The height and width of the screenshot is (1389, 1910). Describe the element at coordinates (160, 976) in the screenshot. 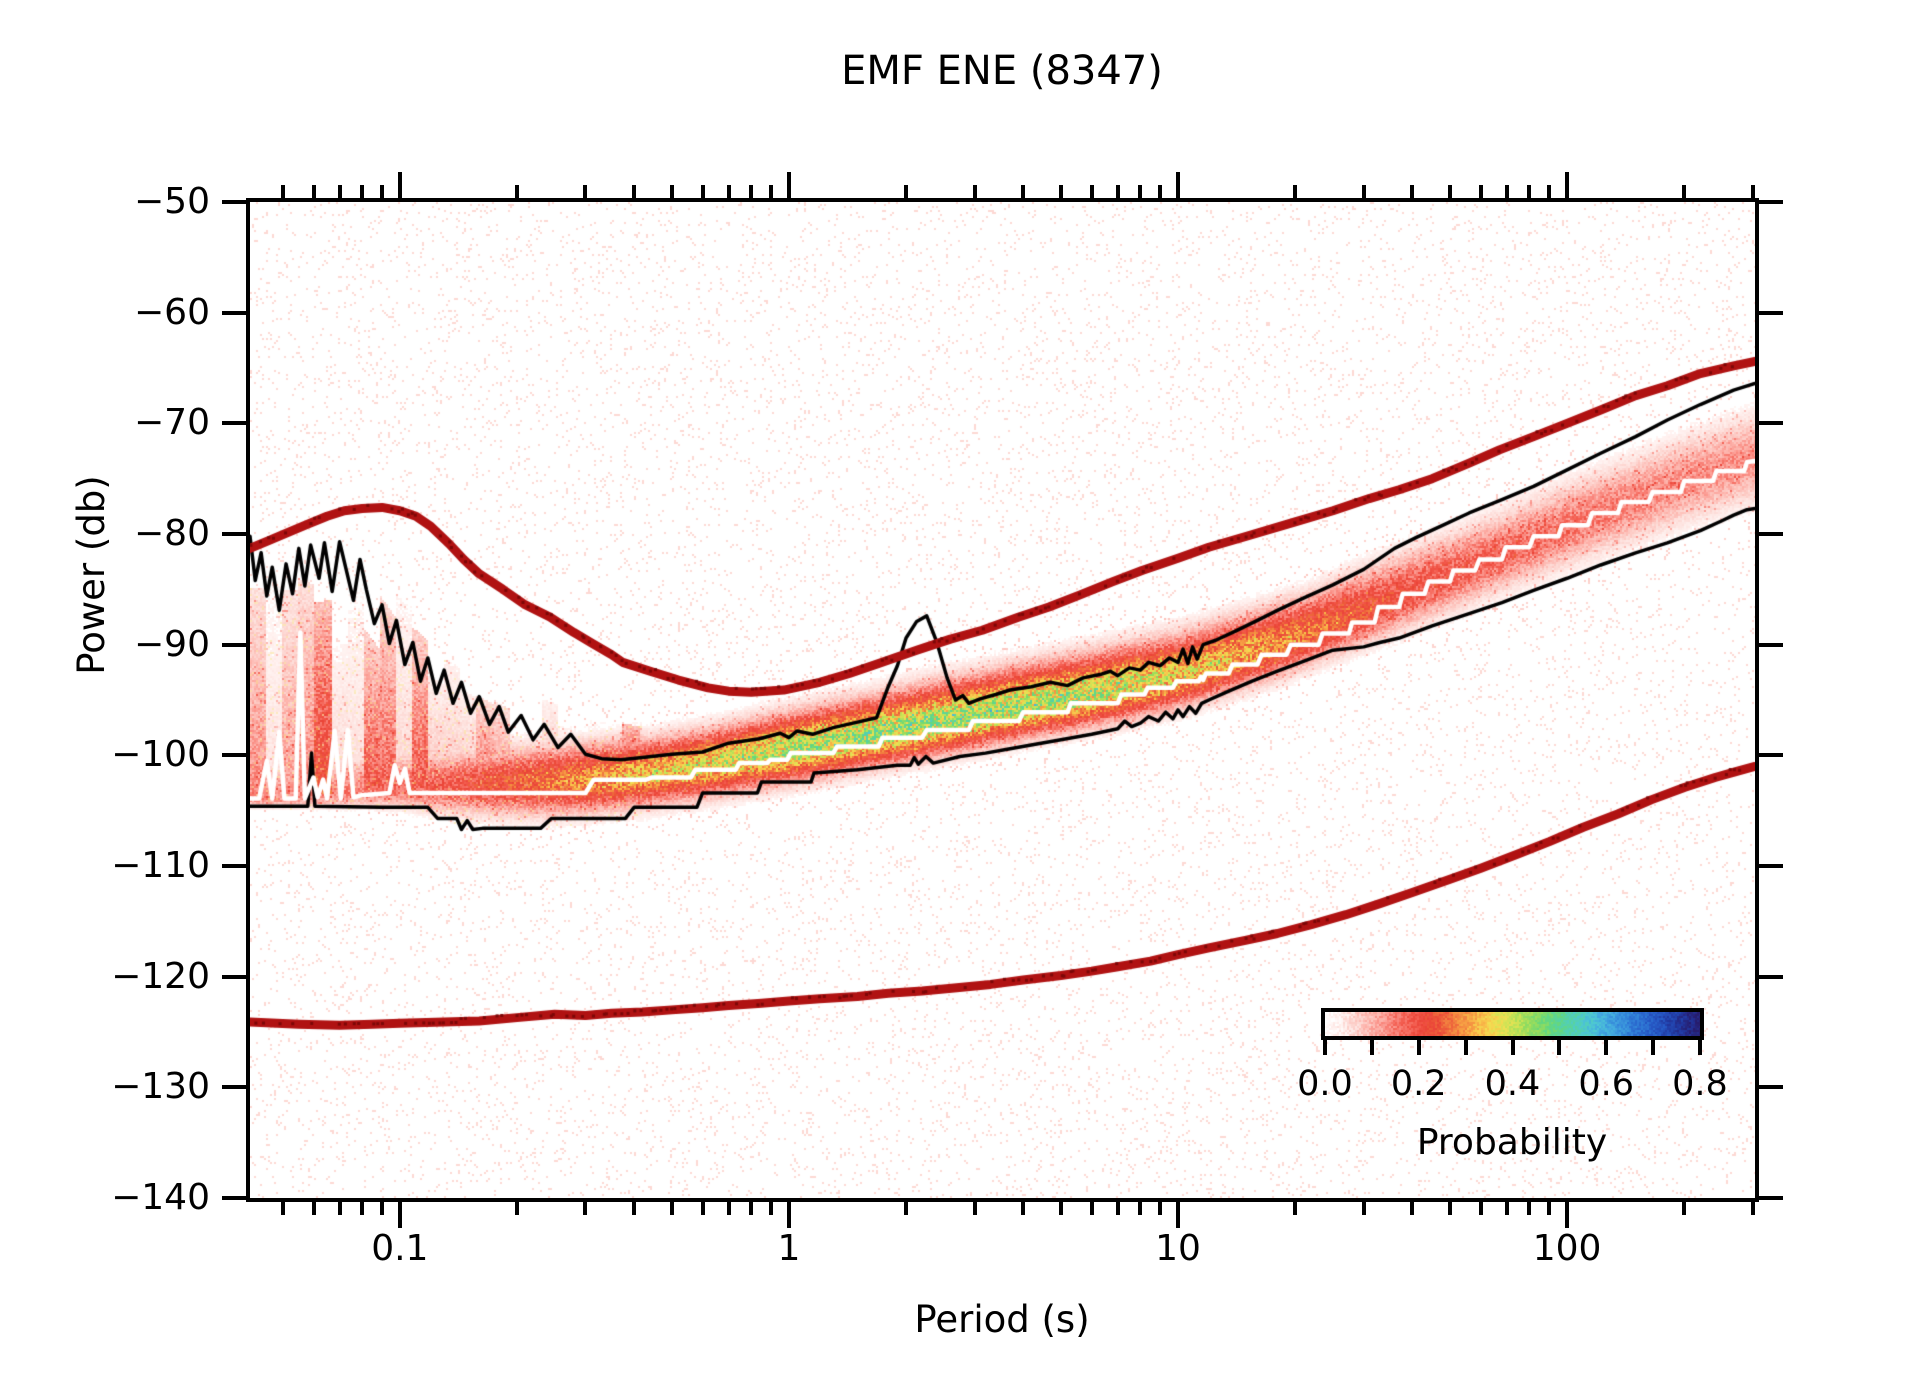

I see `y-tick-label: −120` at that location.